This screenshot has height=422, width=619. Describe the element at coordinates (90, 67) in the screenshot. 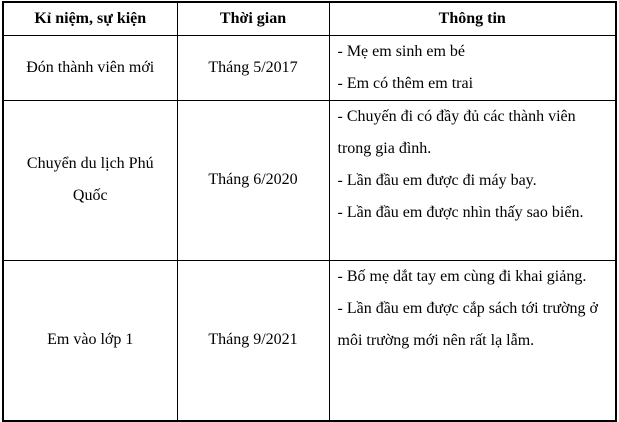

I see `event-cell: Đón thành viên mới` at that location.